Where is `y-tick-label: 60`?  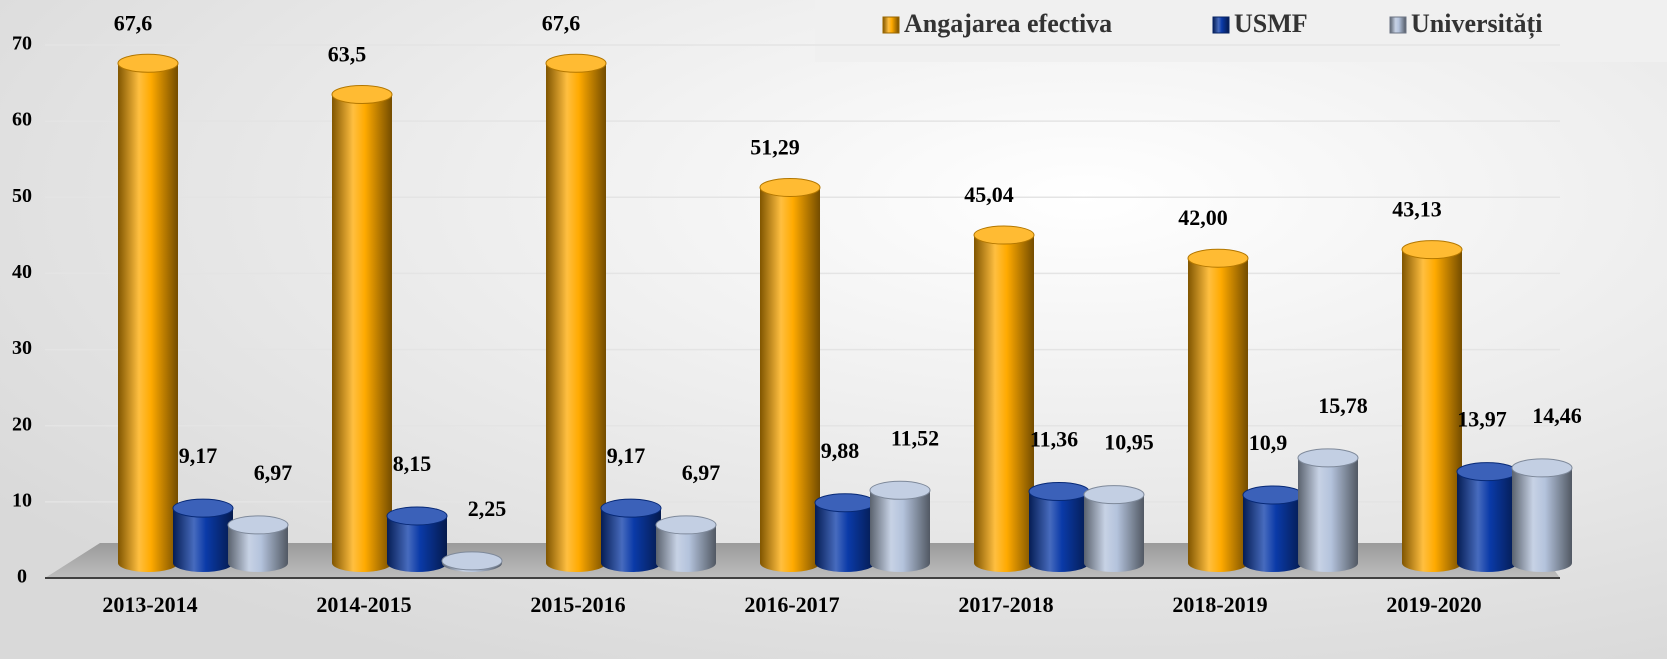 y-tick-label: 60 is located at coordinates (22, 120).